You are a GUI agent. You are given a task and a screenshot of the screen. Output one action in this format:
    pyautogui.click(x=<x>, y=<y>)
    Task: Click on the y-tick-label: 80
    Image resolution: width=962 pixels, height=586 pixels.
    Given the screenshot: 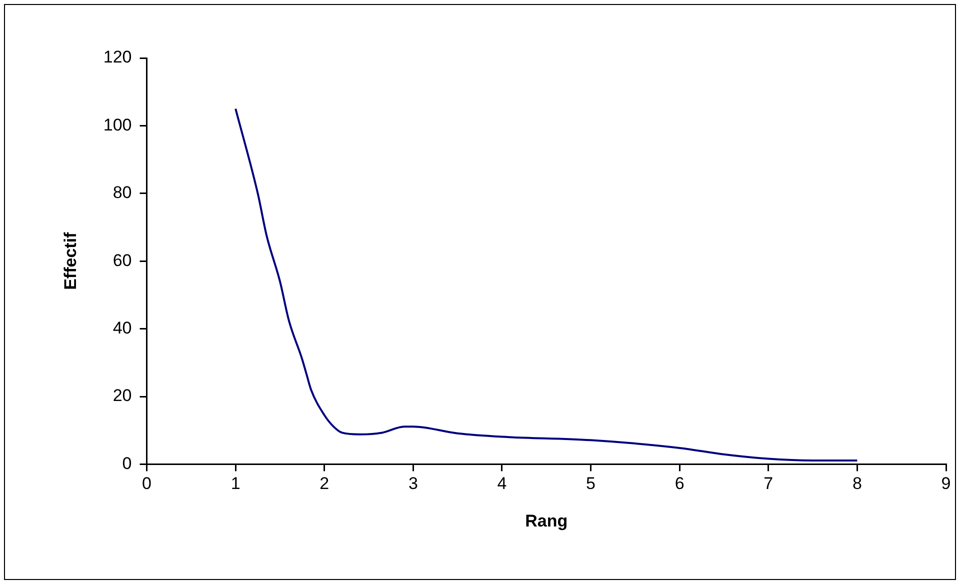 What is the action you would take?
    pyautogui.click(x=122, y=192)
    